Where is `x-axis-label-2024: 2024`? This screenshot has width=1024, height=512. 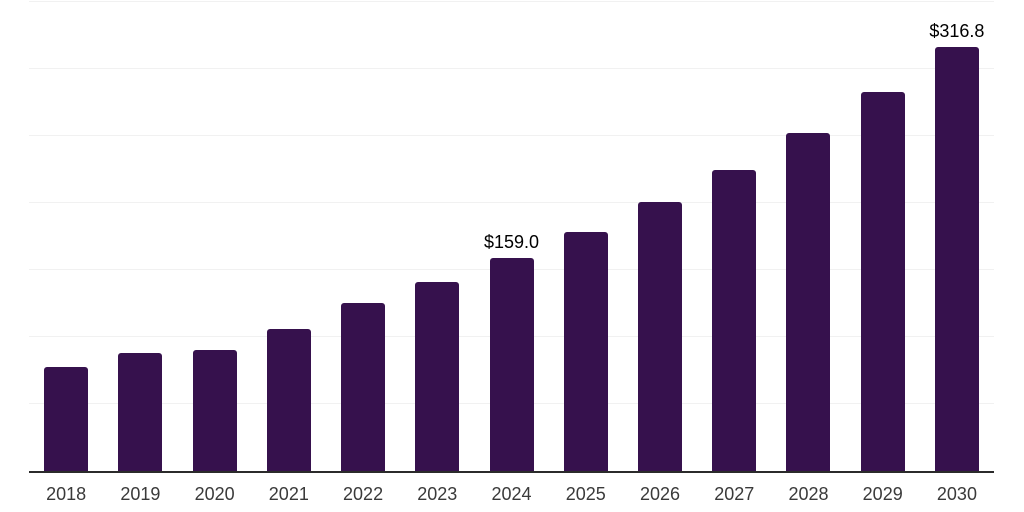
x-axis-label-2024: 2024 is located at coordinates (511, 494).